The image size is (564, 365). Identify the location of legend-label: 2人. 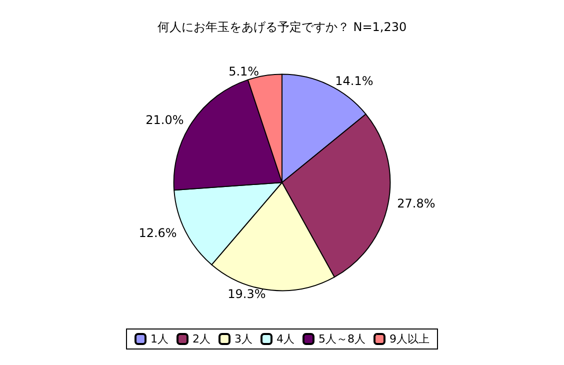
(201, 339).